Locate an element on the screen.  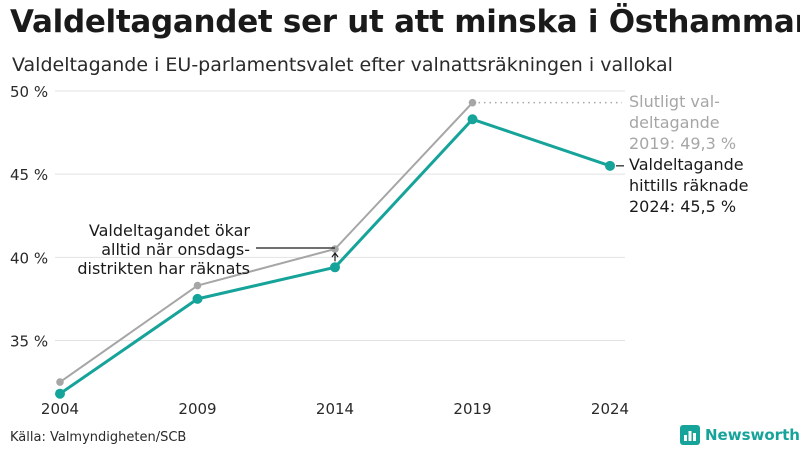
newsworthy-logo-icon is located at coordinates (690, 435).